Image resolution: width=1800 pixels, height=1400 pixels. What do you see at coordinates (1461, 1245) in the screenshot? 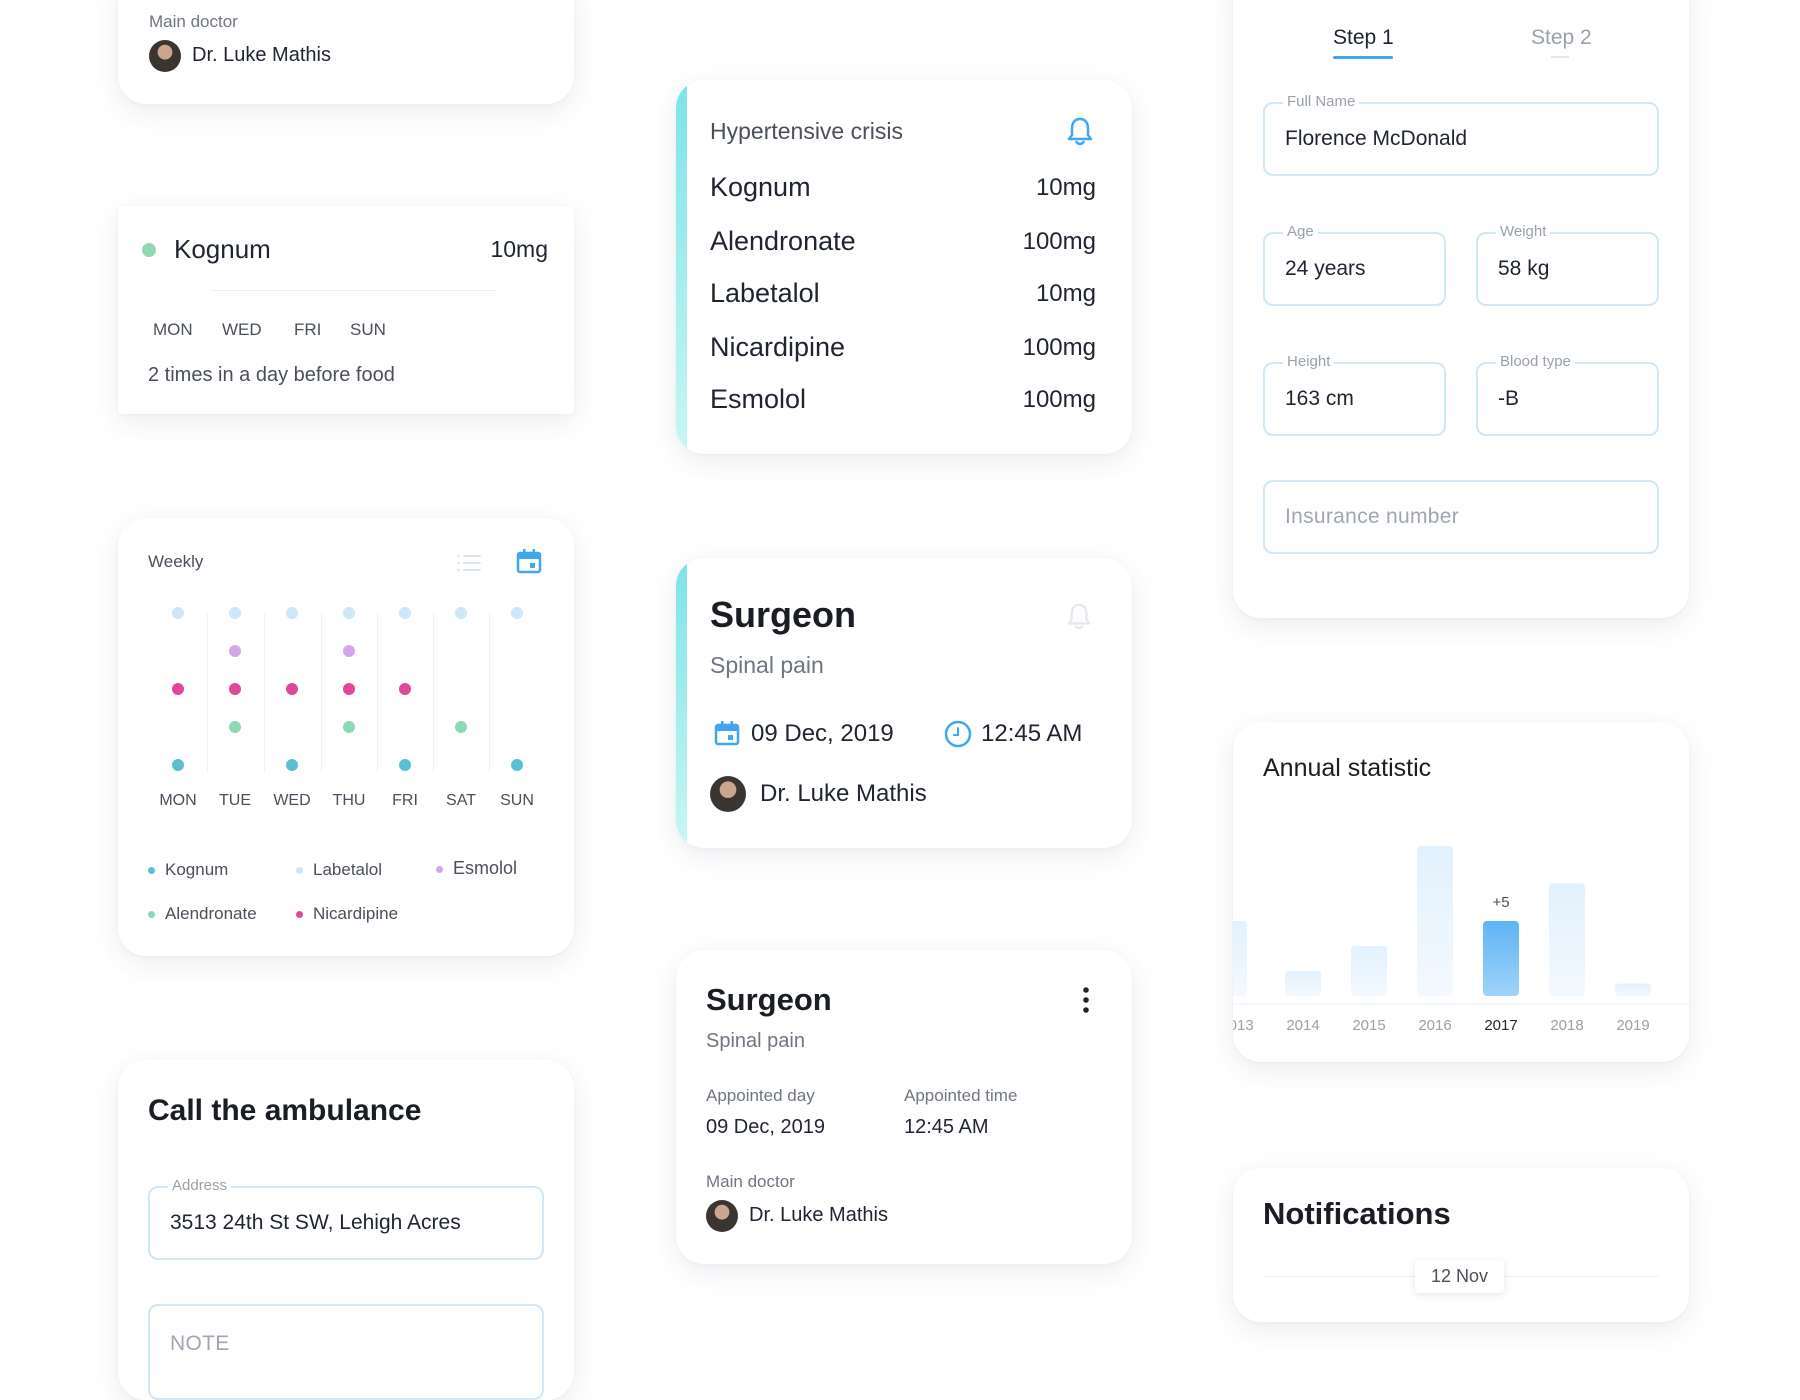
I see `notifications-card: Notifications 12 Nov` at bounding box center [1461, 1245].